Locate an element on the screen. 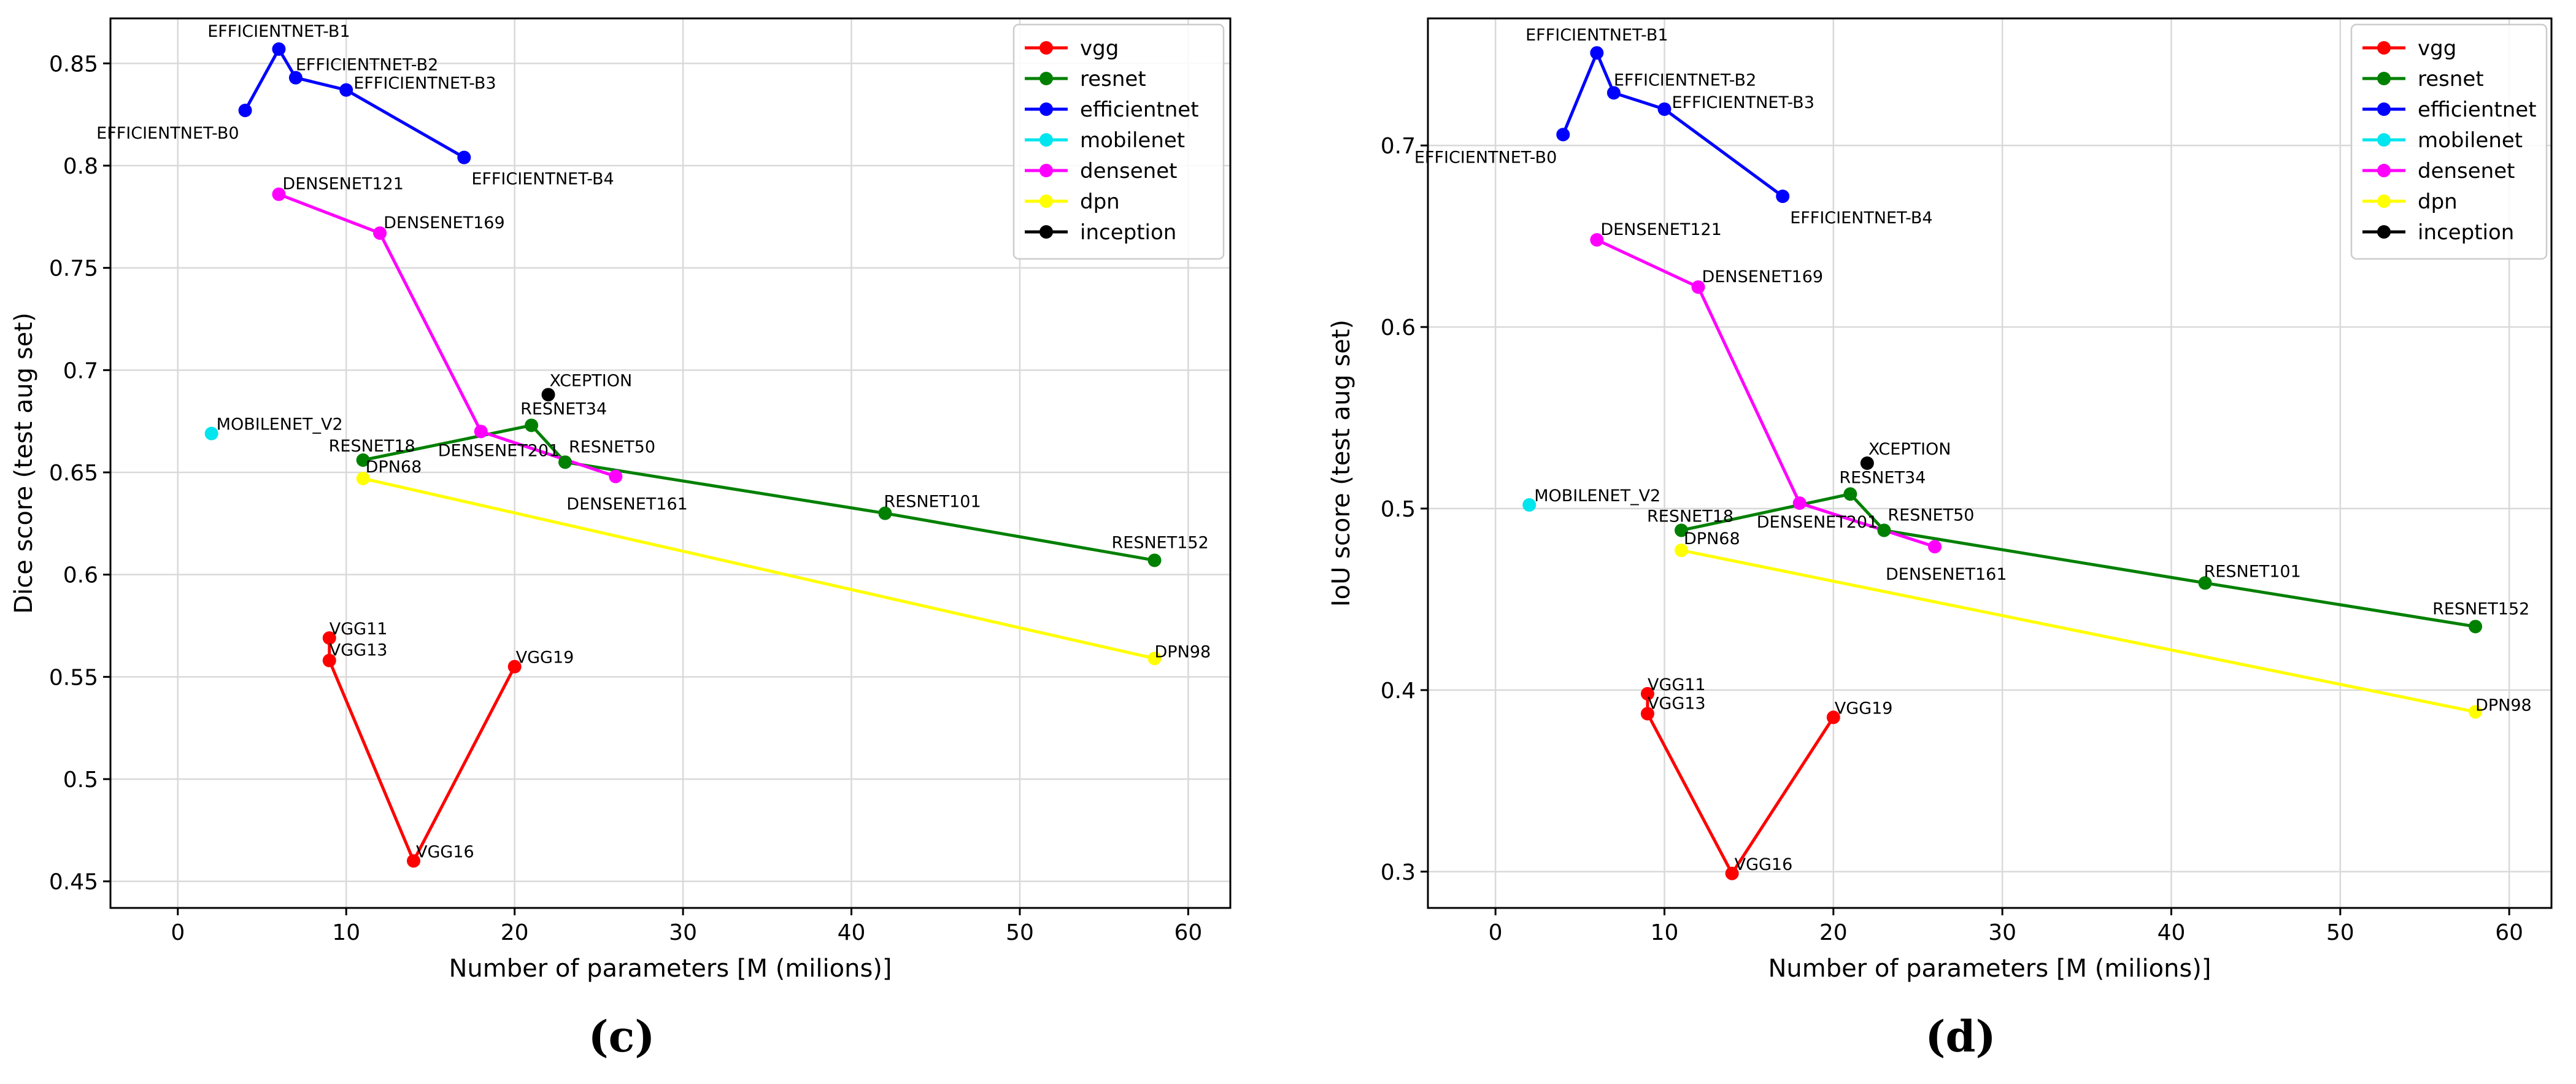 The width and height of the screenshot is (2576, 1084). panel-c-ytick-label-0-65: 0.65 is located at coordinates (73, 473).